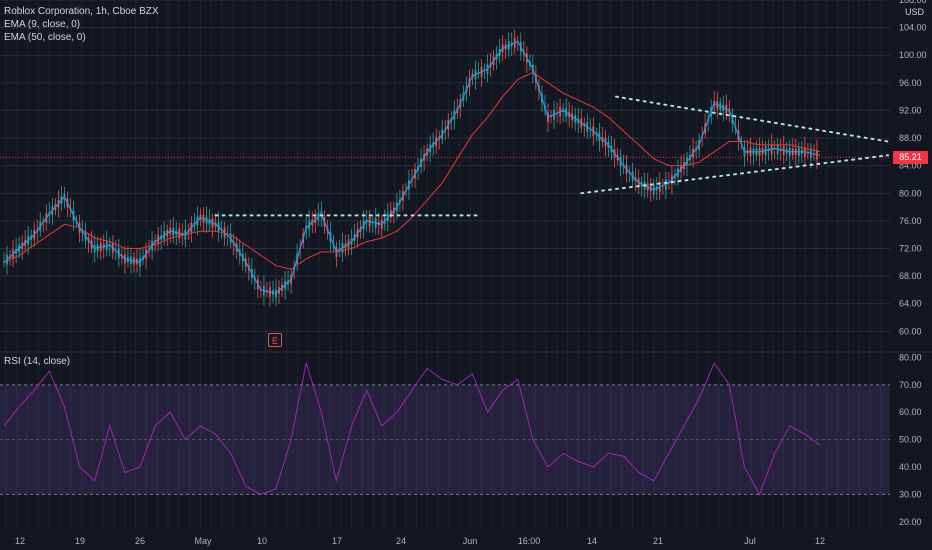 This screenshot has height=550, width=932. Describe the element at coordinates (420, 541) in the screenshot. I see `time-axis: 12 19 26 May 10 17 24 Jun 16:00 14 21 Jul 12` at that location.